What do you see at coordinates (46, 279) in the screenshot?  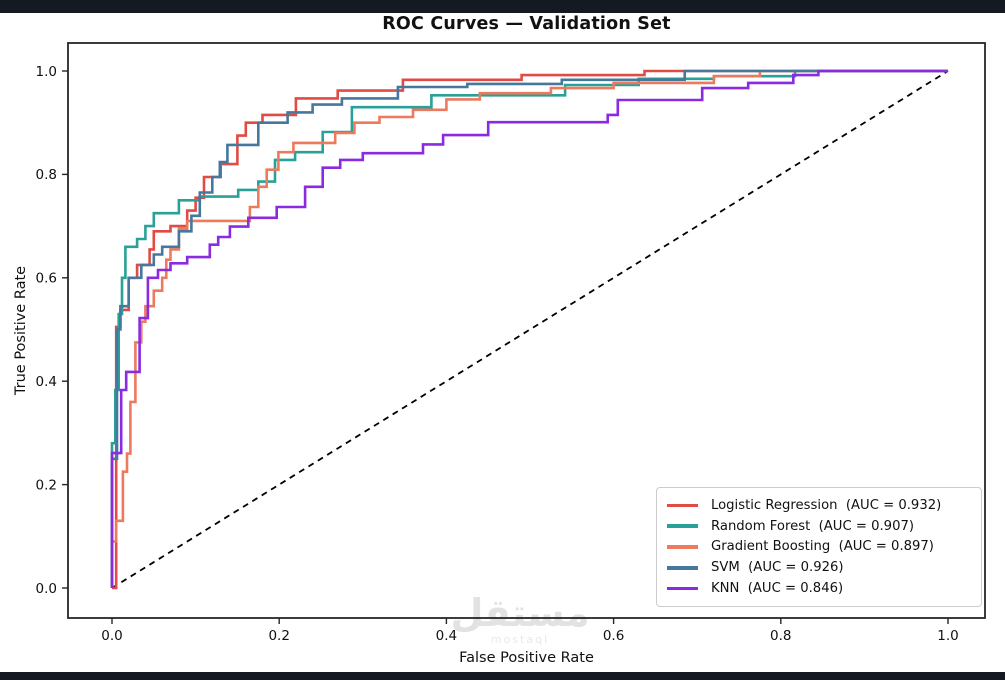 I see `y-tick-label: 0.6` at bounding box center [46, 279].